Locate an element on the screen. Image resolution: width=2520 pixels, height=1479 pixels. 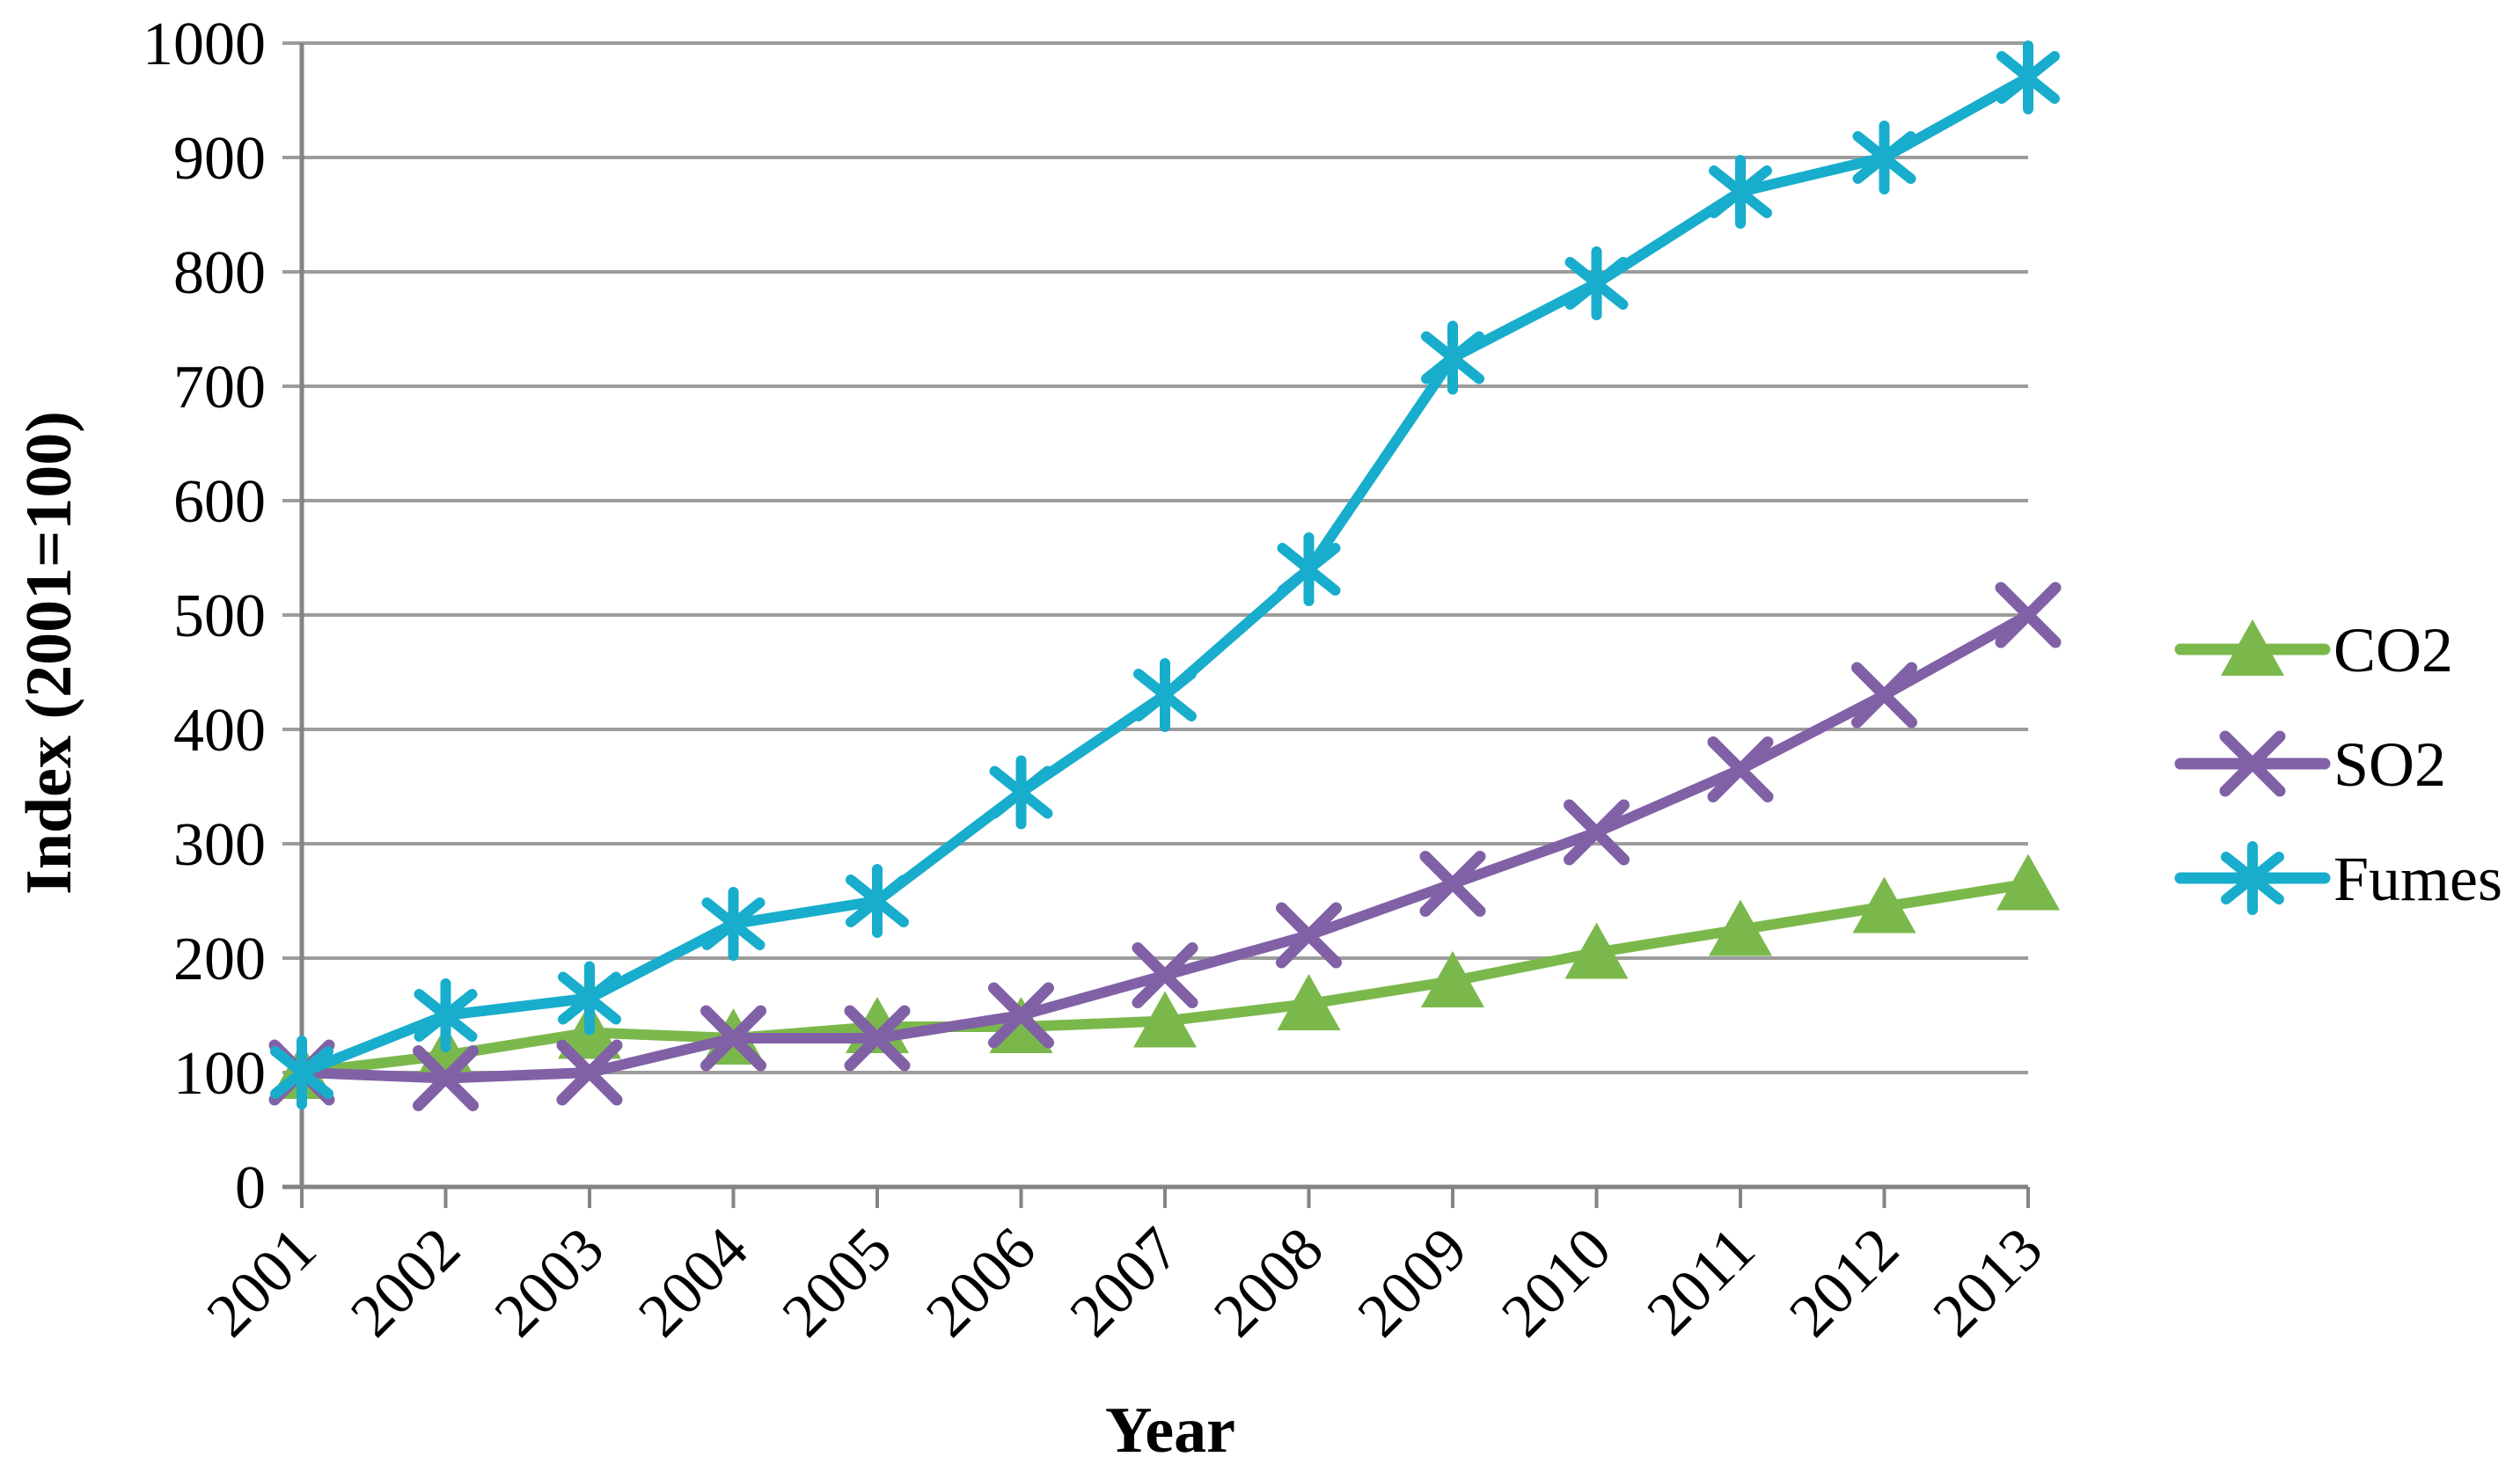
y-tick-label: 300 is located at coordinates (219, 845).